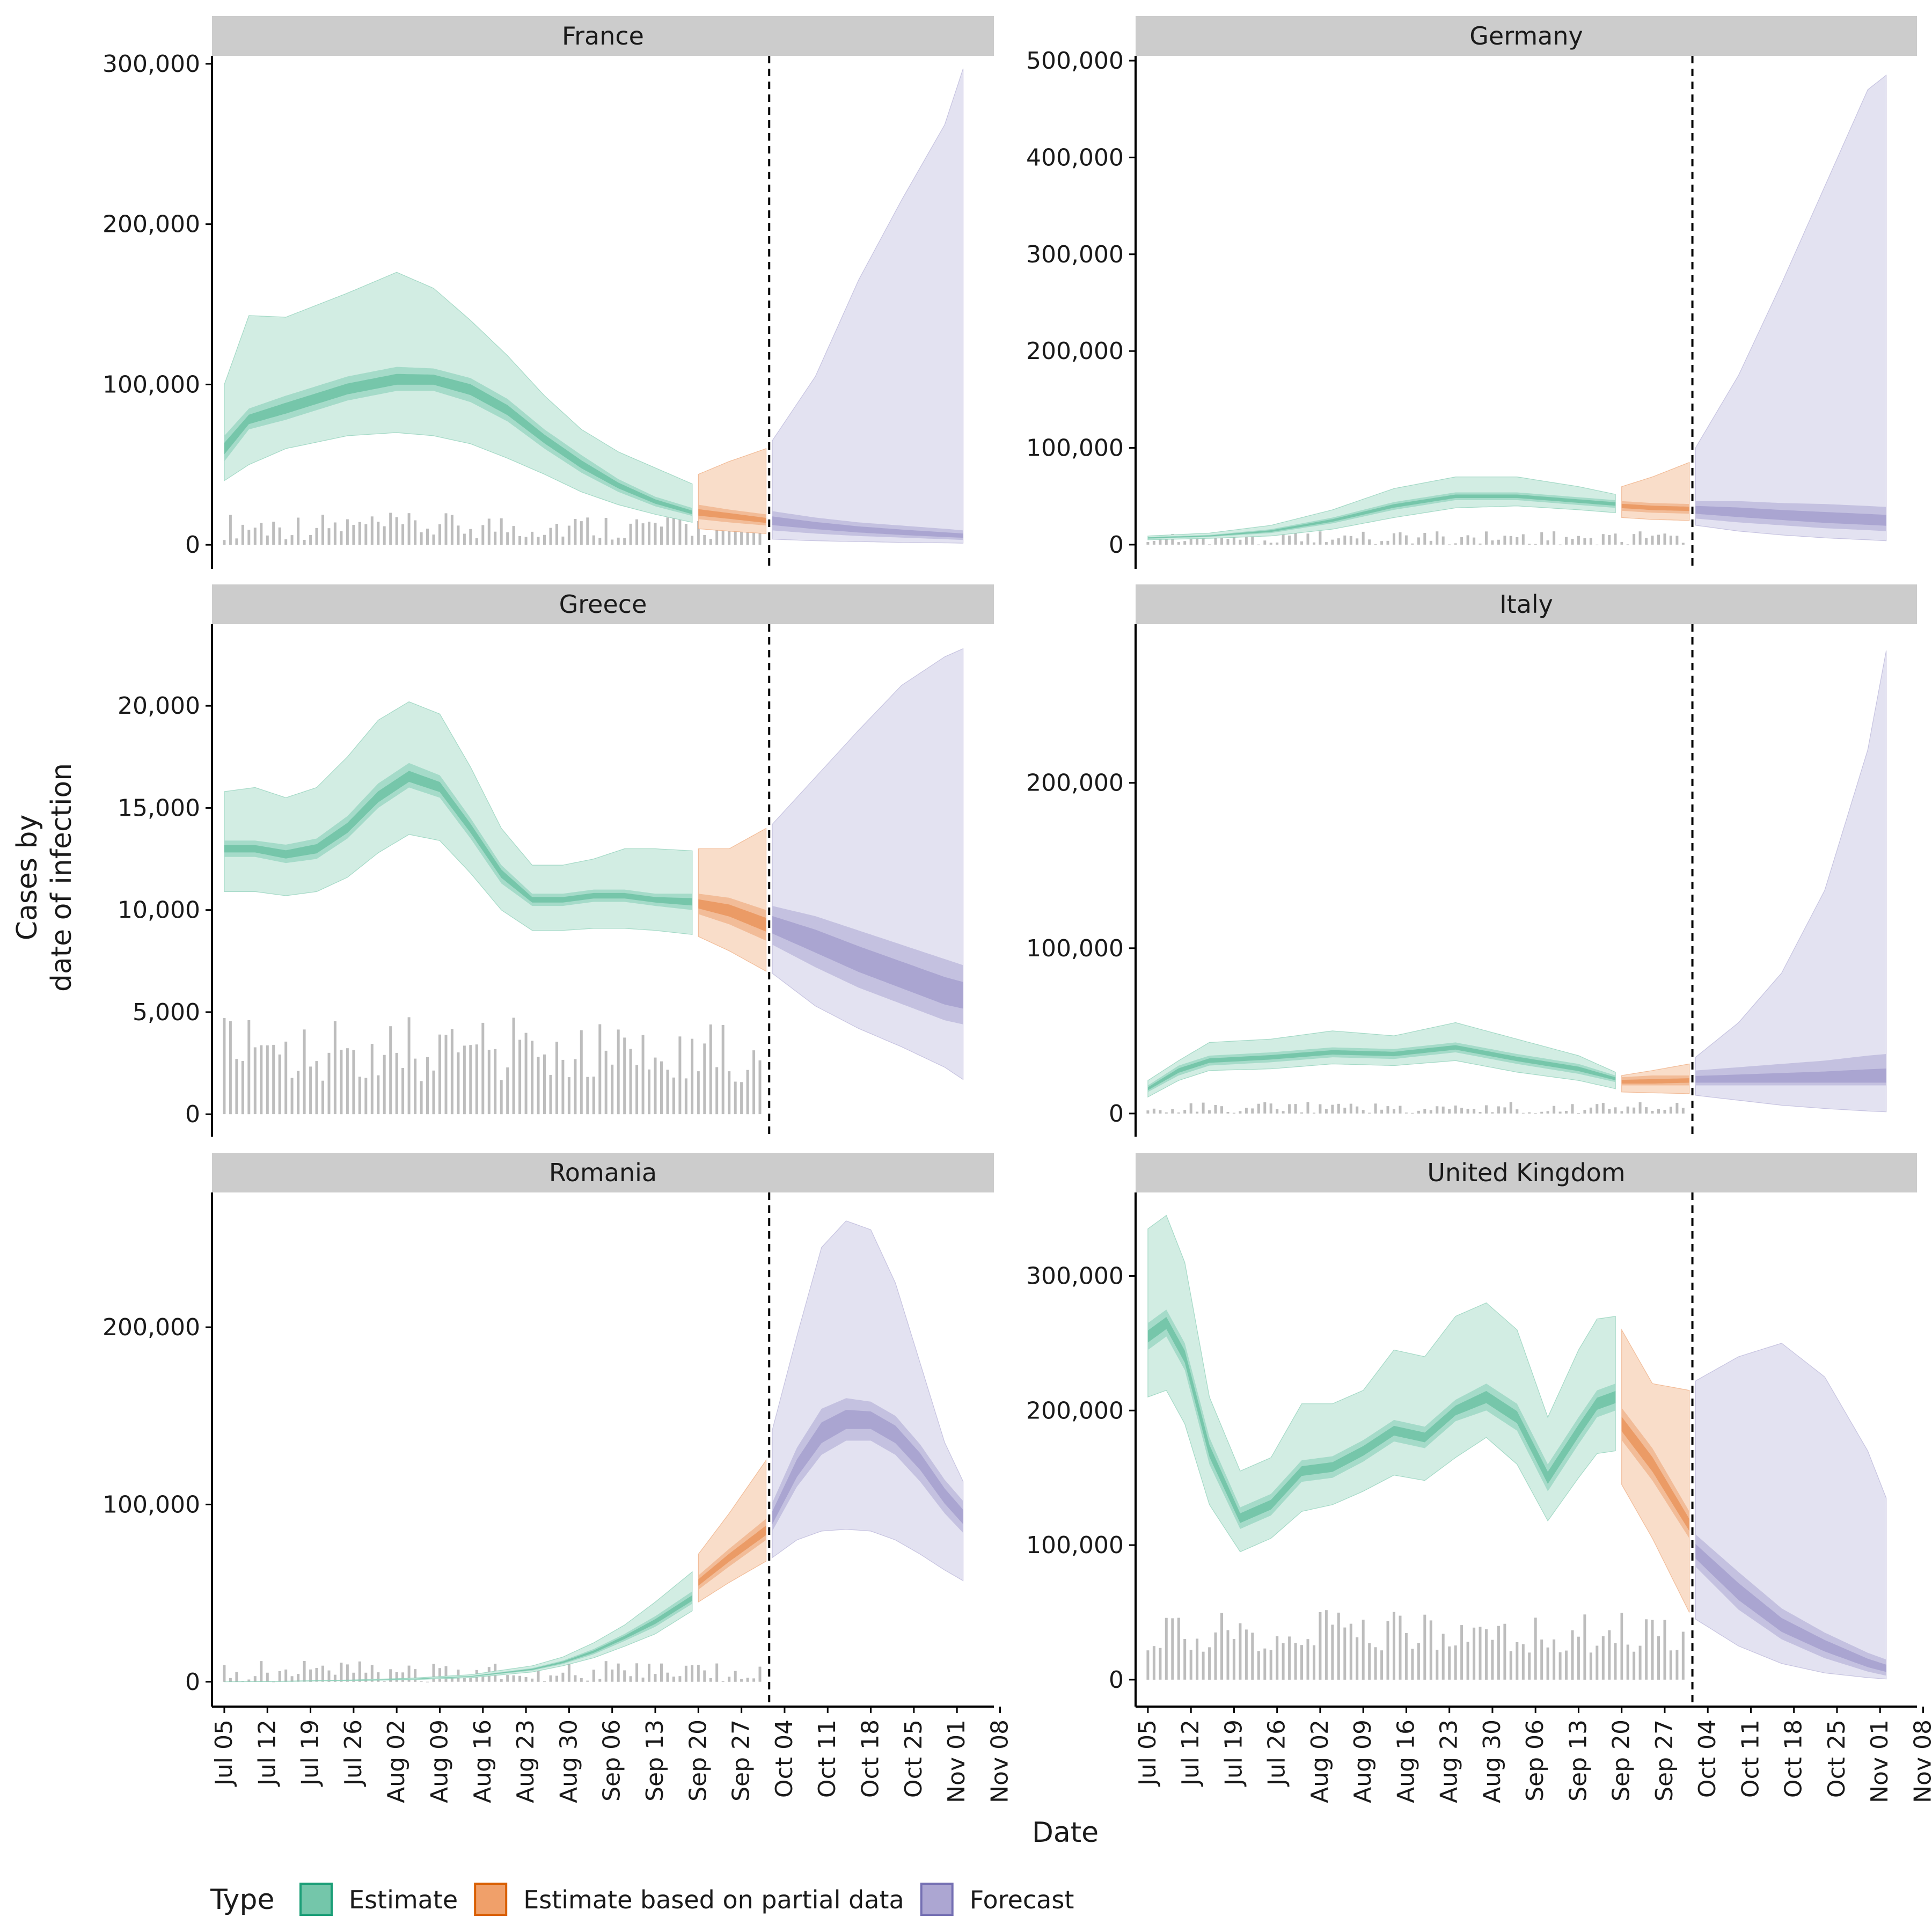  I want to click on legend-item: Forecast, so click(997, 1899).